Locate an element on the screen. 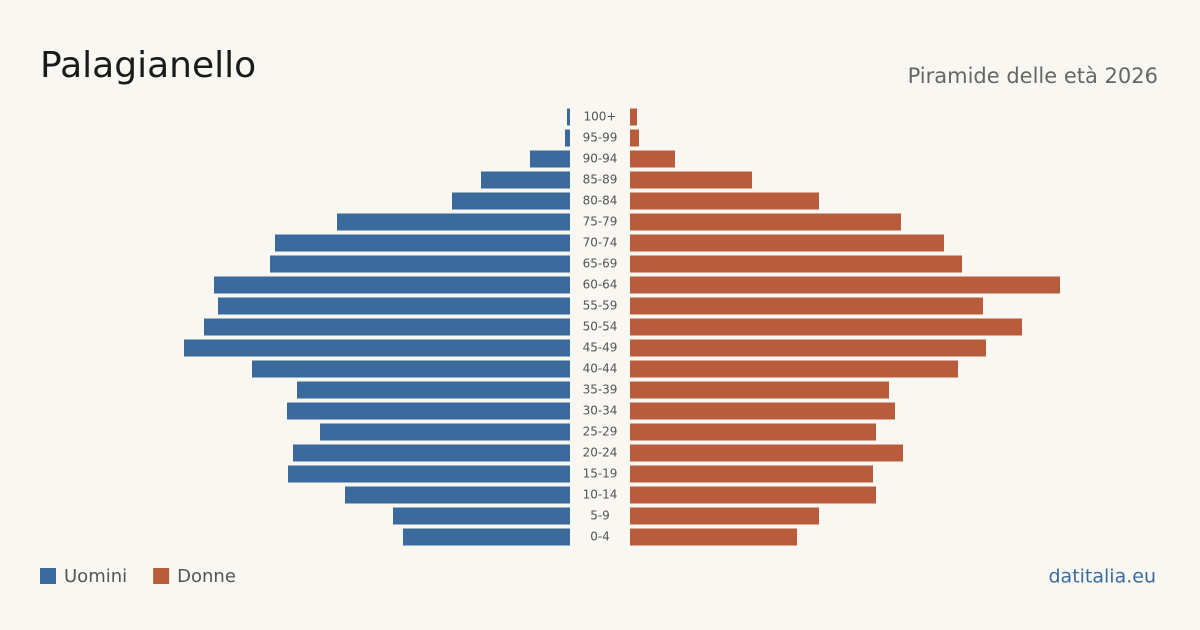  age-label: 40-44 is located at coordinates (600, 369).